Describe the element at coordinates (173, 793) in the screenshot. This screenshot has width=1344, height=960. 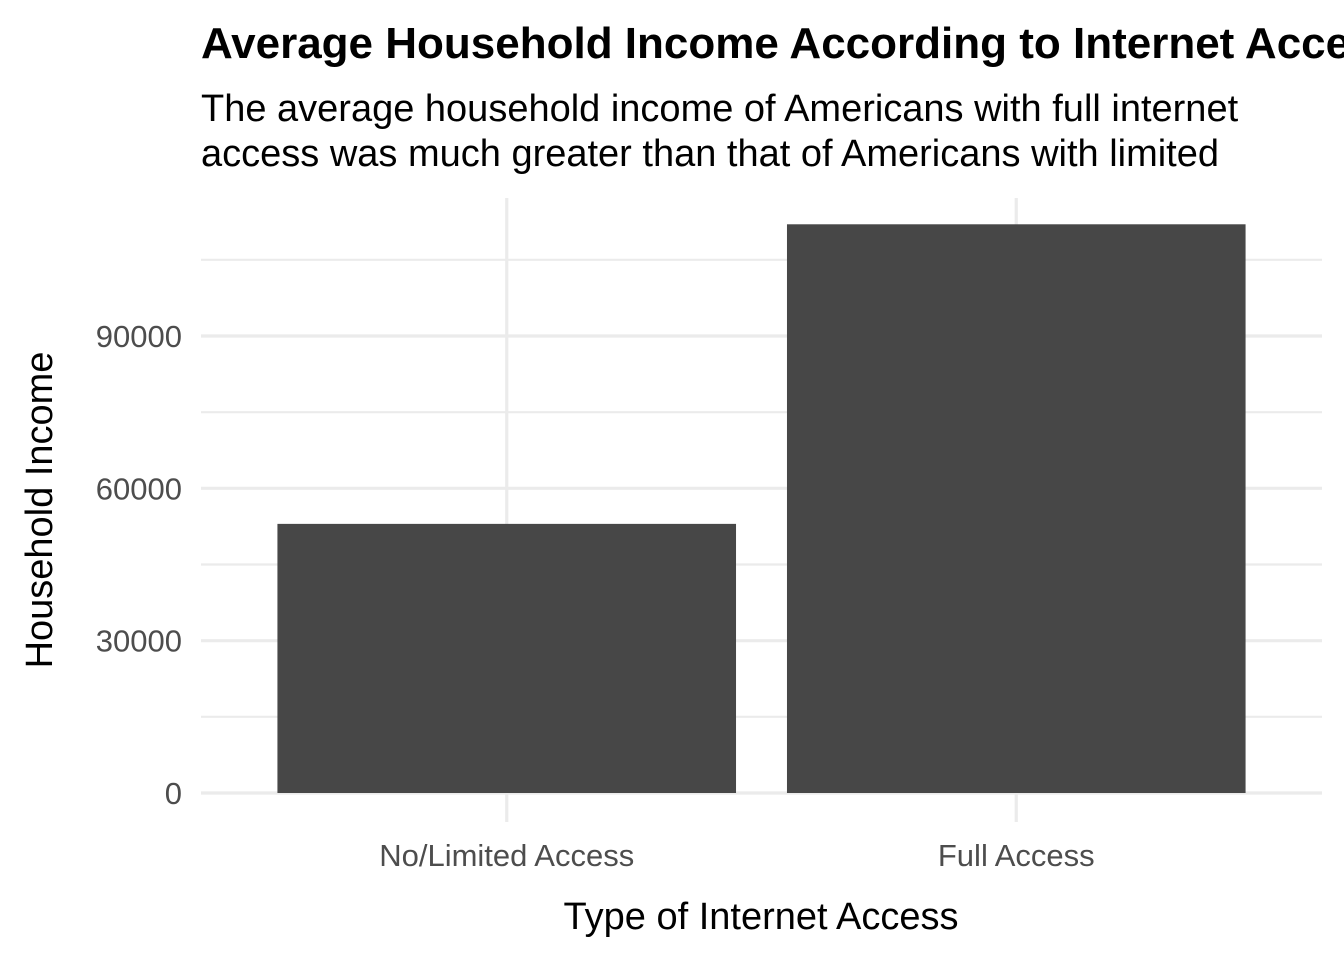
I see `y-tick-label: 0` at that location.